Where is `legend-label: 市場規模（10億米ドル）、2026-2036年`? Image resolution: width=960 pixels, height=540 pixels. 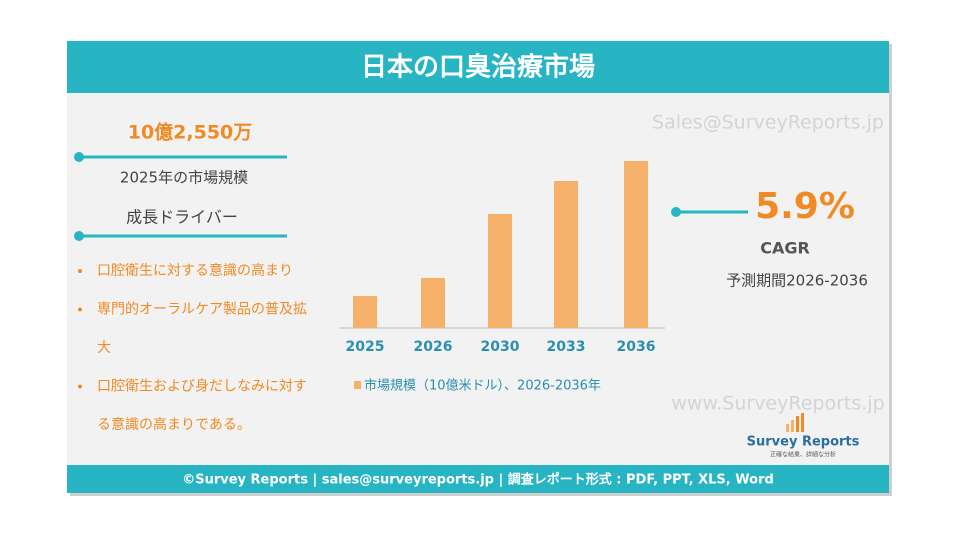 legend-label: 市場規模（10億米ドル）、2026-2036年 is located at coordinates (482, 386).